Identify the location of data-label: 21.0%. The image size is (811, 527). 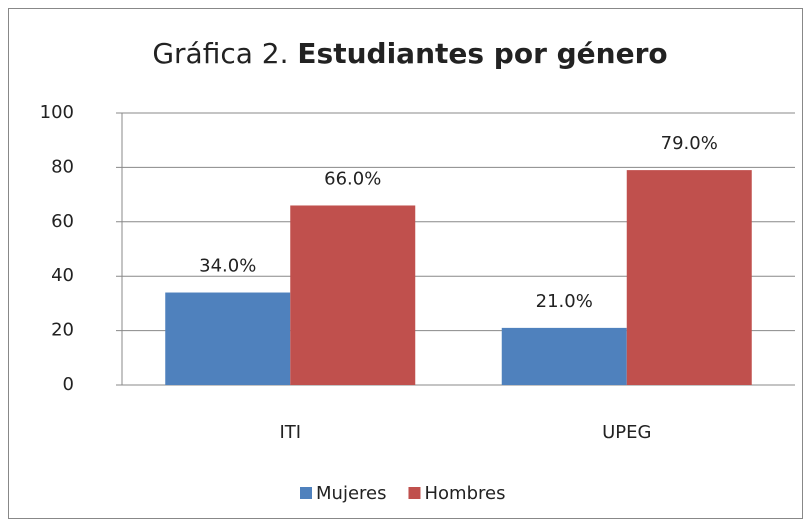
(564, 301).